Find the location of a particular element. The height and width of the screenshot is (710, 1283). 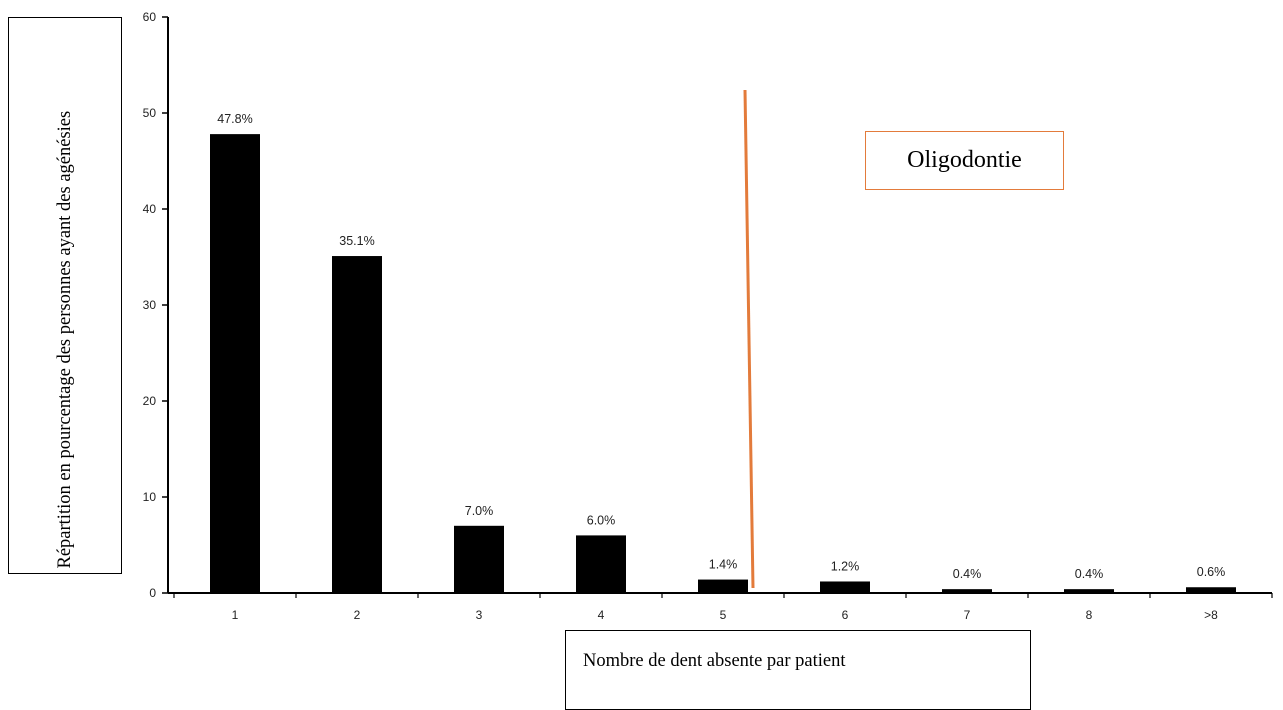

x-axis-label-box: Nombre de dent absente par patient is located at coordinates (798, 670).